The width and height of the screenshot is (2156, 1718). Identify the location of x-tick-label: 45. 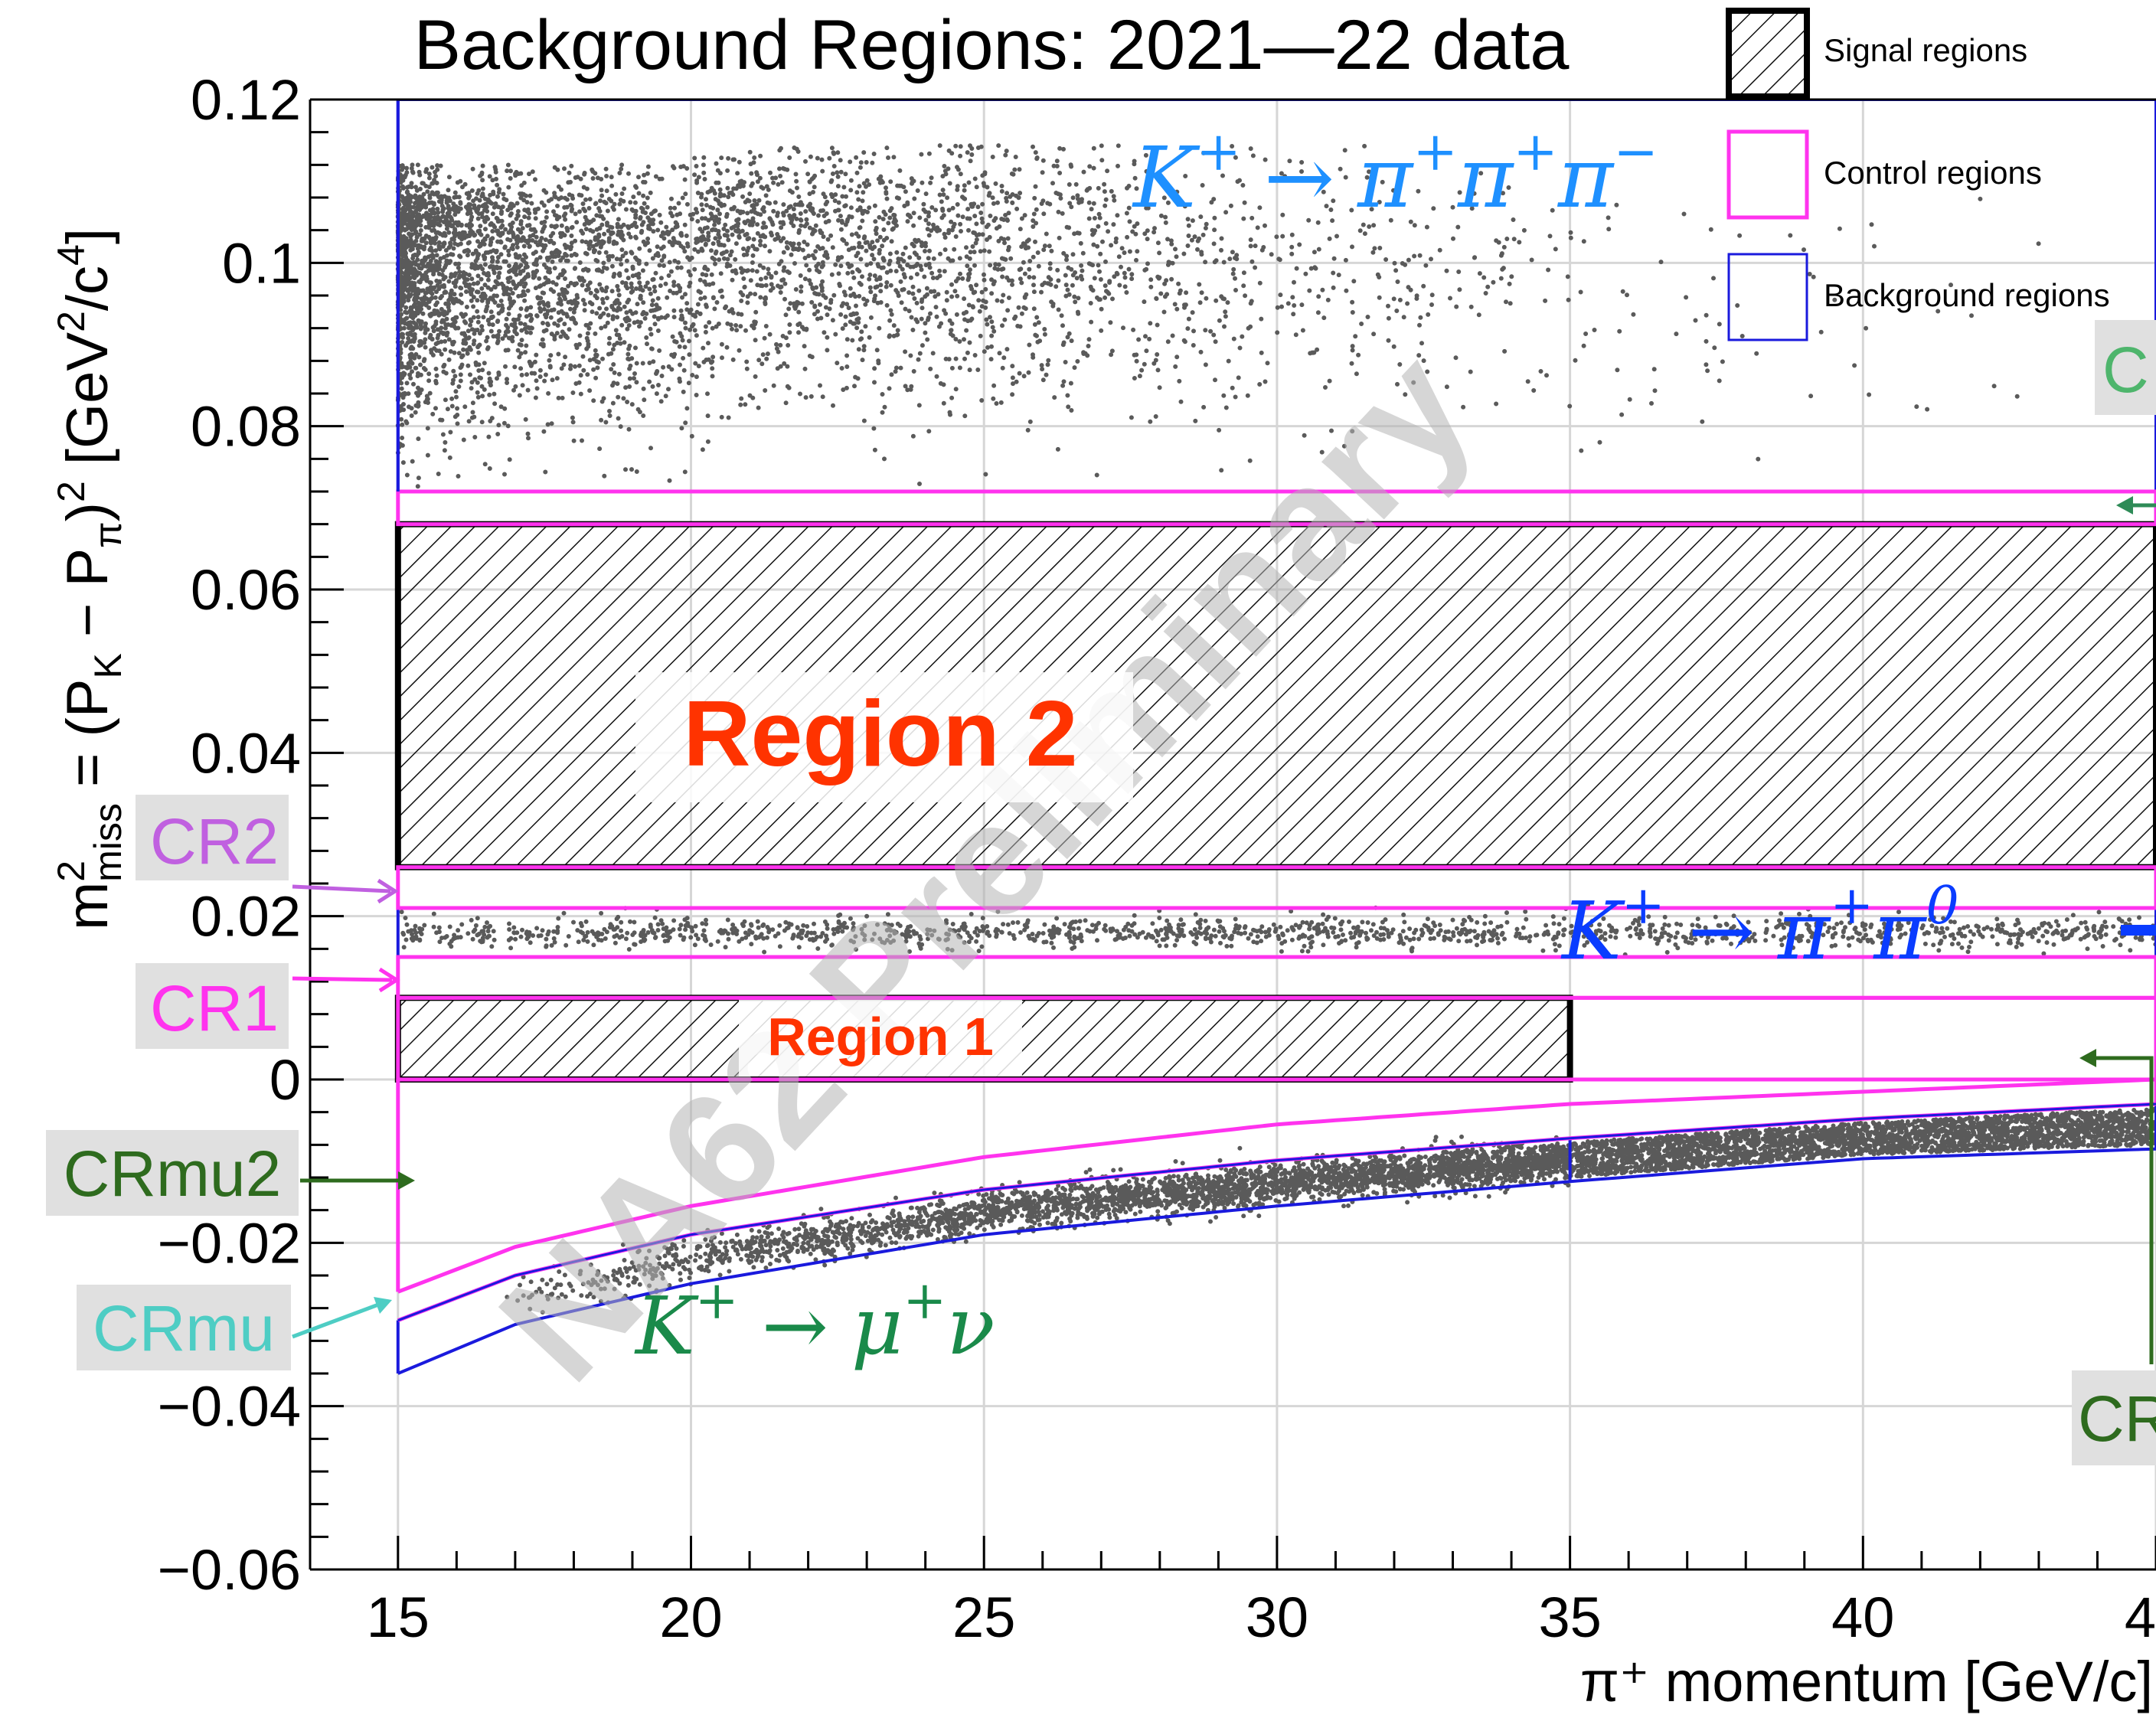
(2140, 1617).